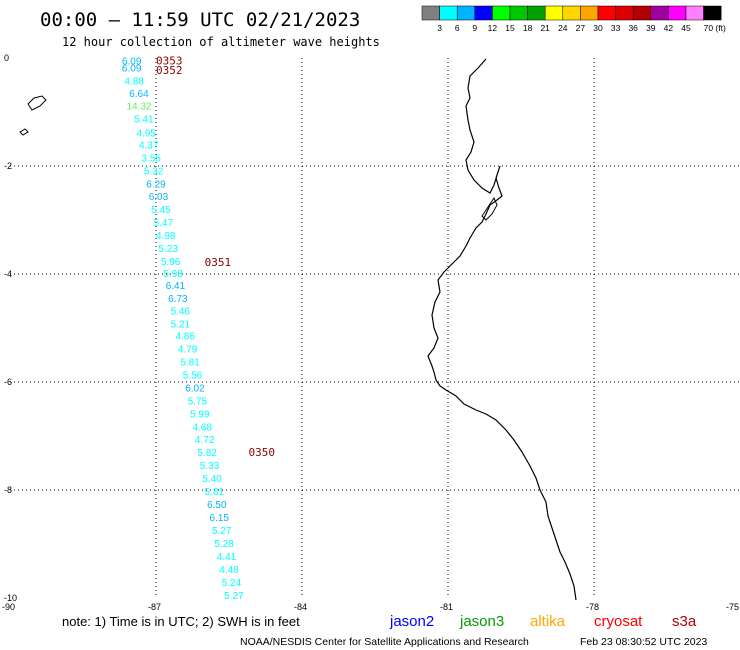 The width and height of the screenshot is (740, 650). Describe the element at coordinates (563, 28) in the screenshot. I see `legend-label: 24` at that location.